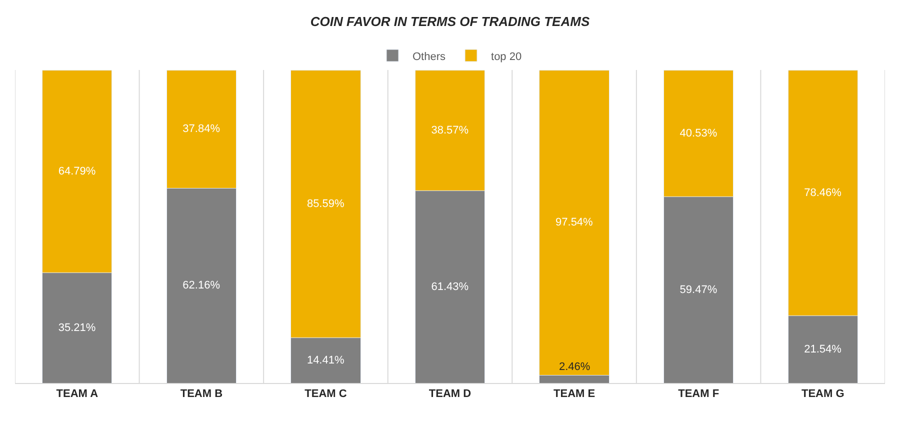 This screenshot has width=900, height=423. Describe the element at coordinates (201, 129) in the screenshot. I see `data-label: 37.84%` at that location.